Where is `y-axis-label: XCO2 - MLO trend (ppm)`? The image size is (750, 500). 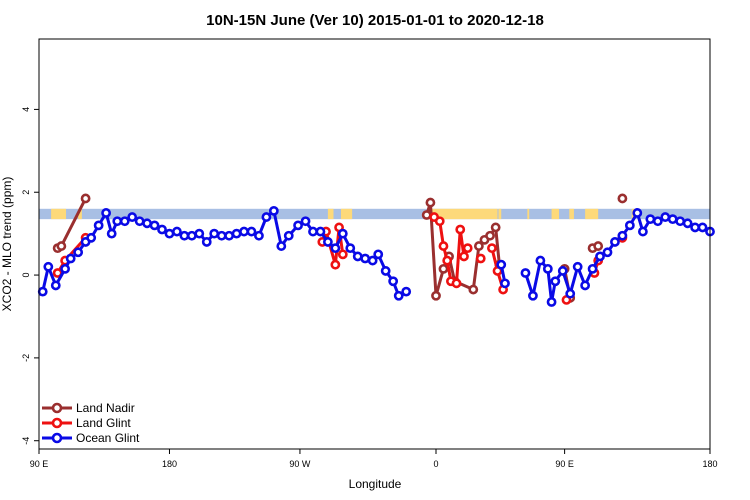
y-axis-label: XCO2 - MLO trend (ppm) is located at coordinates (7, 244).